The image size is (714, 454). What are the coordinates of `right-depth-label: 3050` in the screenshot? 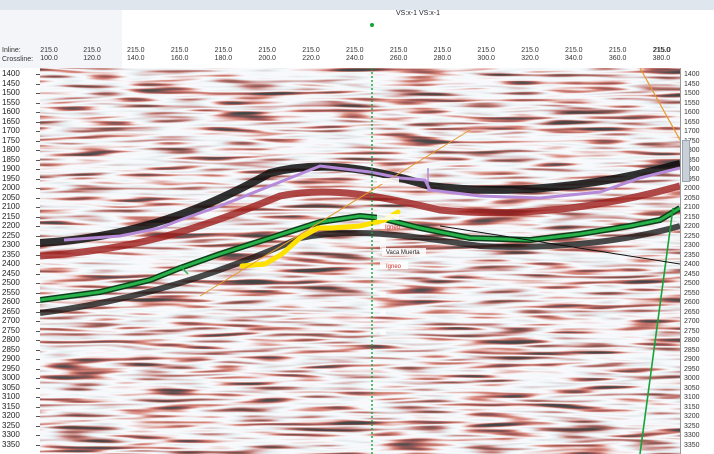 It's located at (692, 388).